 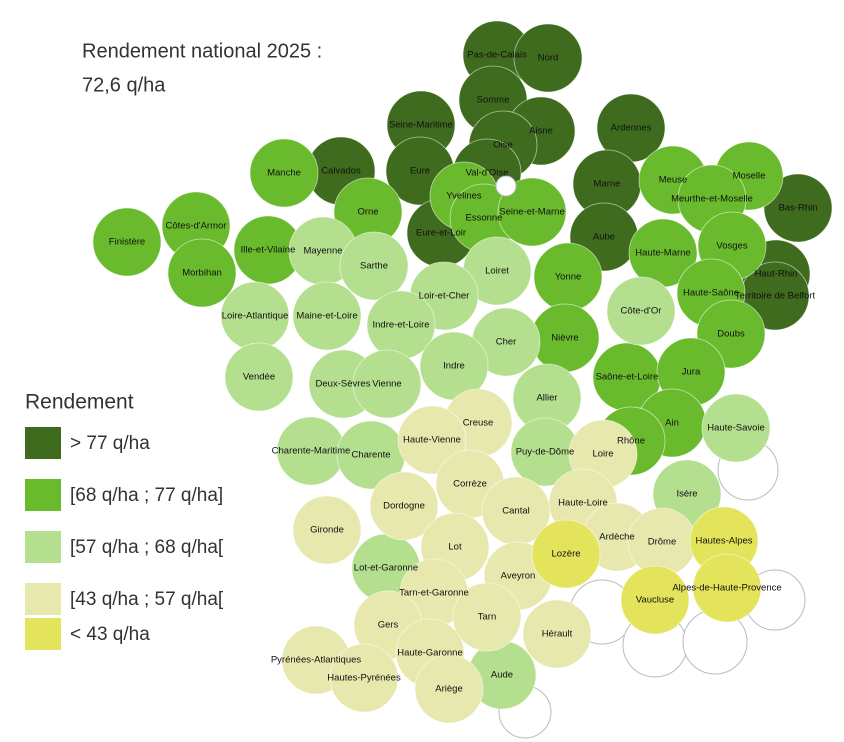 What do you see at coordinates (631, 128) in the screenshot?
I see `department-label: Ardennes` at bounding box center [631, 128].